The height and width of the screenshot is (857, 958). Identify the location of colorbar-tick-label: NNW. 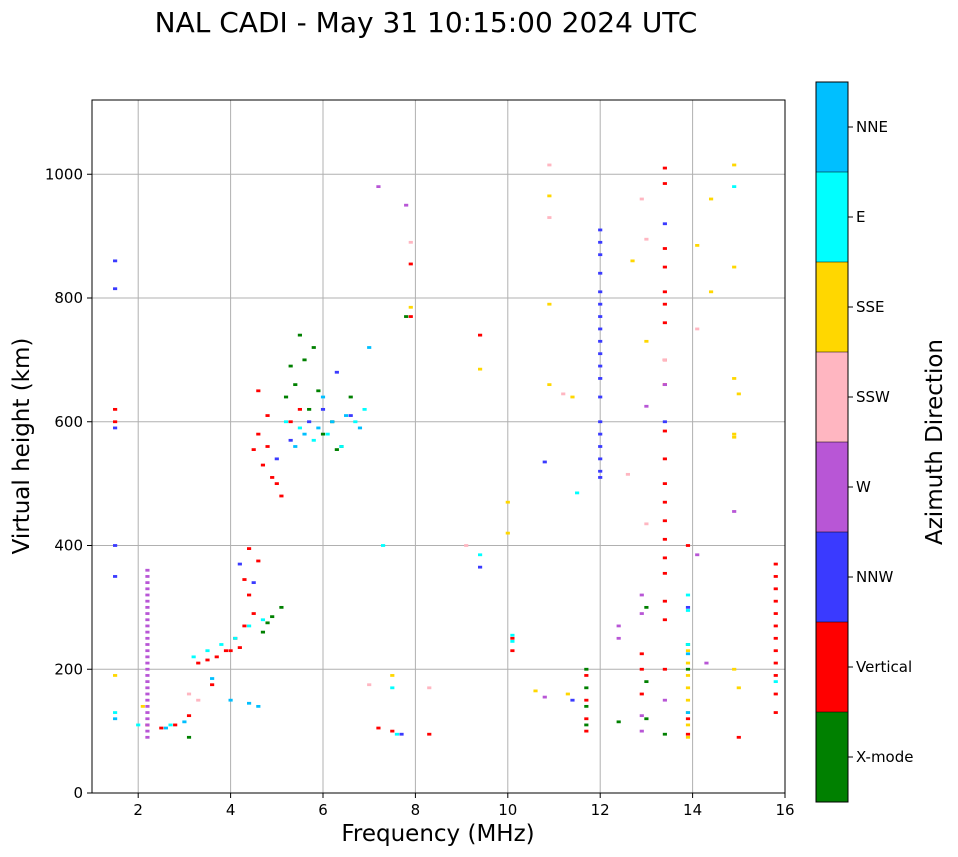
(874, 577).